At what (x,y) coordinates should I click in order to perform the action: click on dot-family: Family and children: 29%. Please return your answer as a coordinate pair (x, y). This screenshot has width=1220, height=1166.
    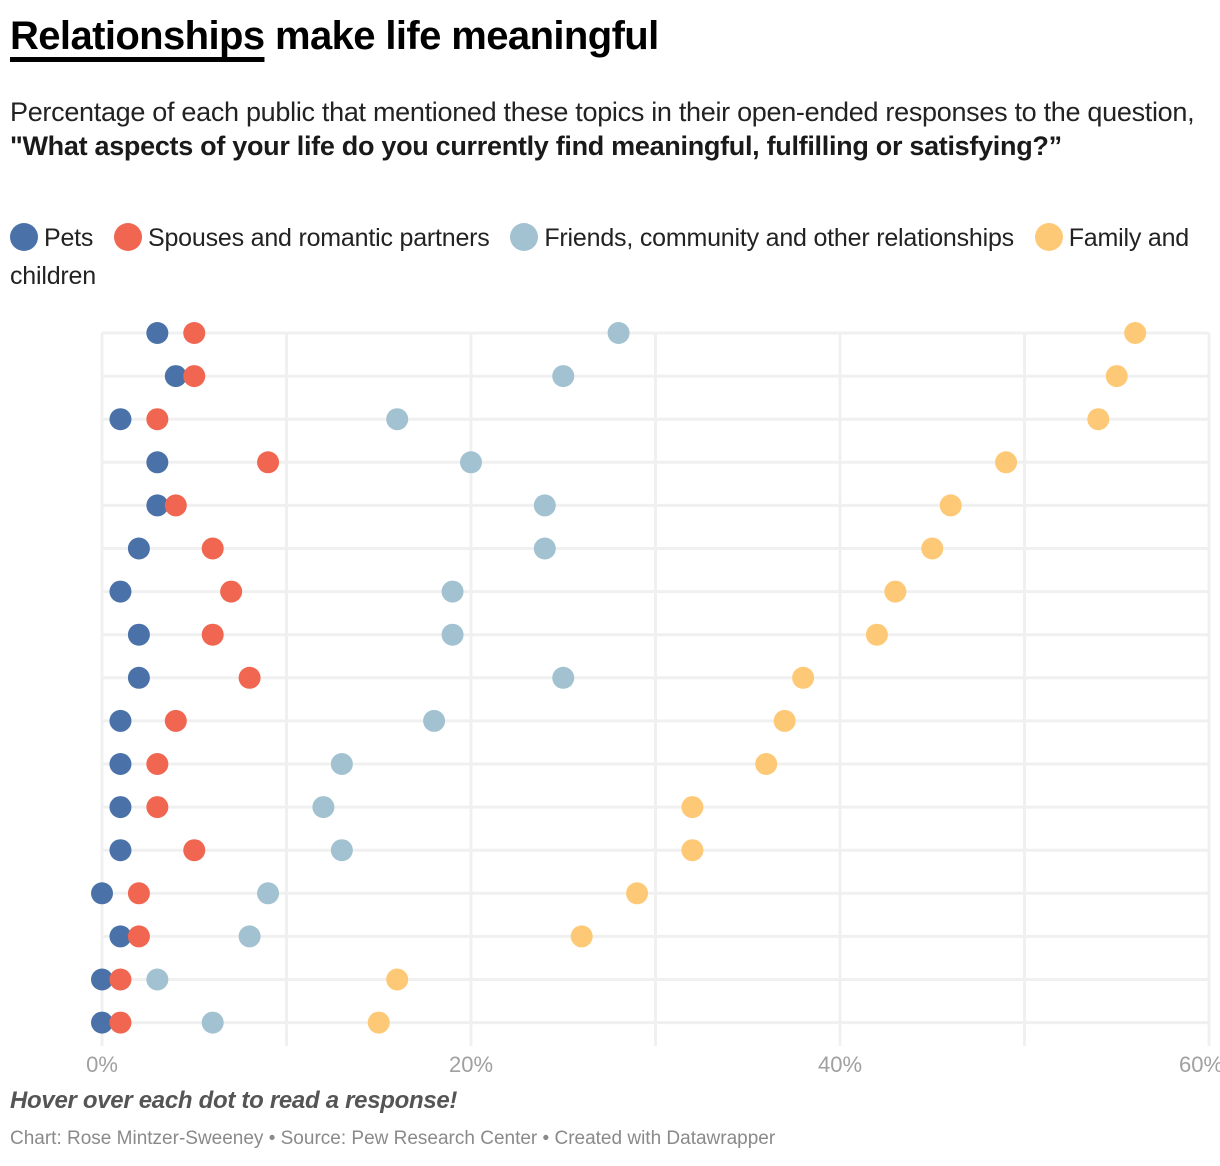
    Looking at the image, I should click on (637, 893).